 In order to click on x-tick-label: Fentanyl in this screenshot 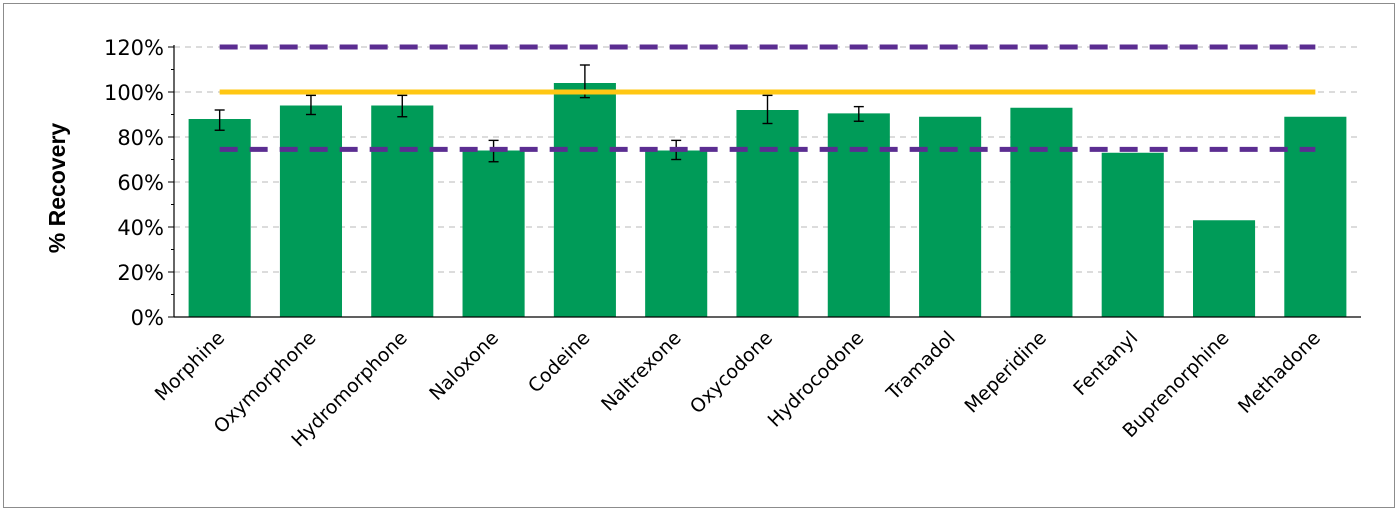, I will do `click(1105, 363)`.